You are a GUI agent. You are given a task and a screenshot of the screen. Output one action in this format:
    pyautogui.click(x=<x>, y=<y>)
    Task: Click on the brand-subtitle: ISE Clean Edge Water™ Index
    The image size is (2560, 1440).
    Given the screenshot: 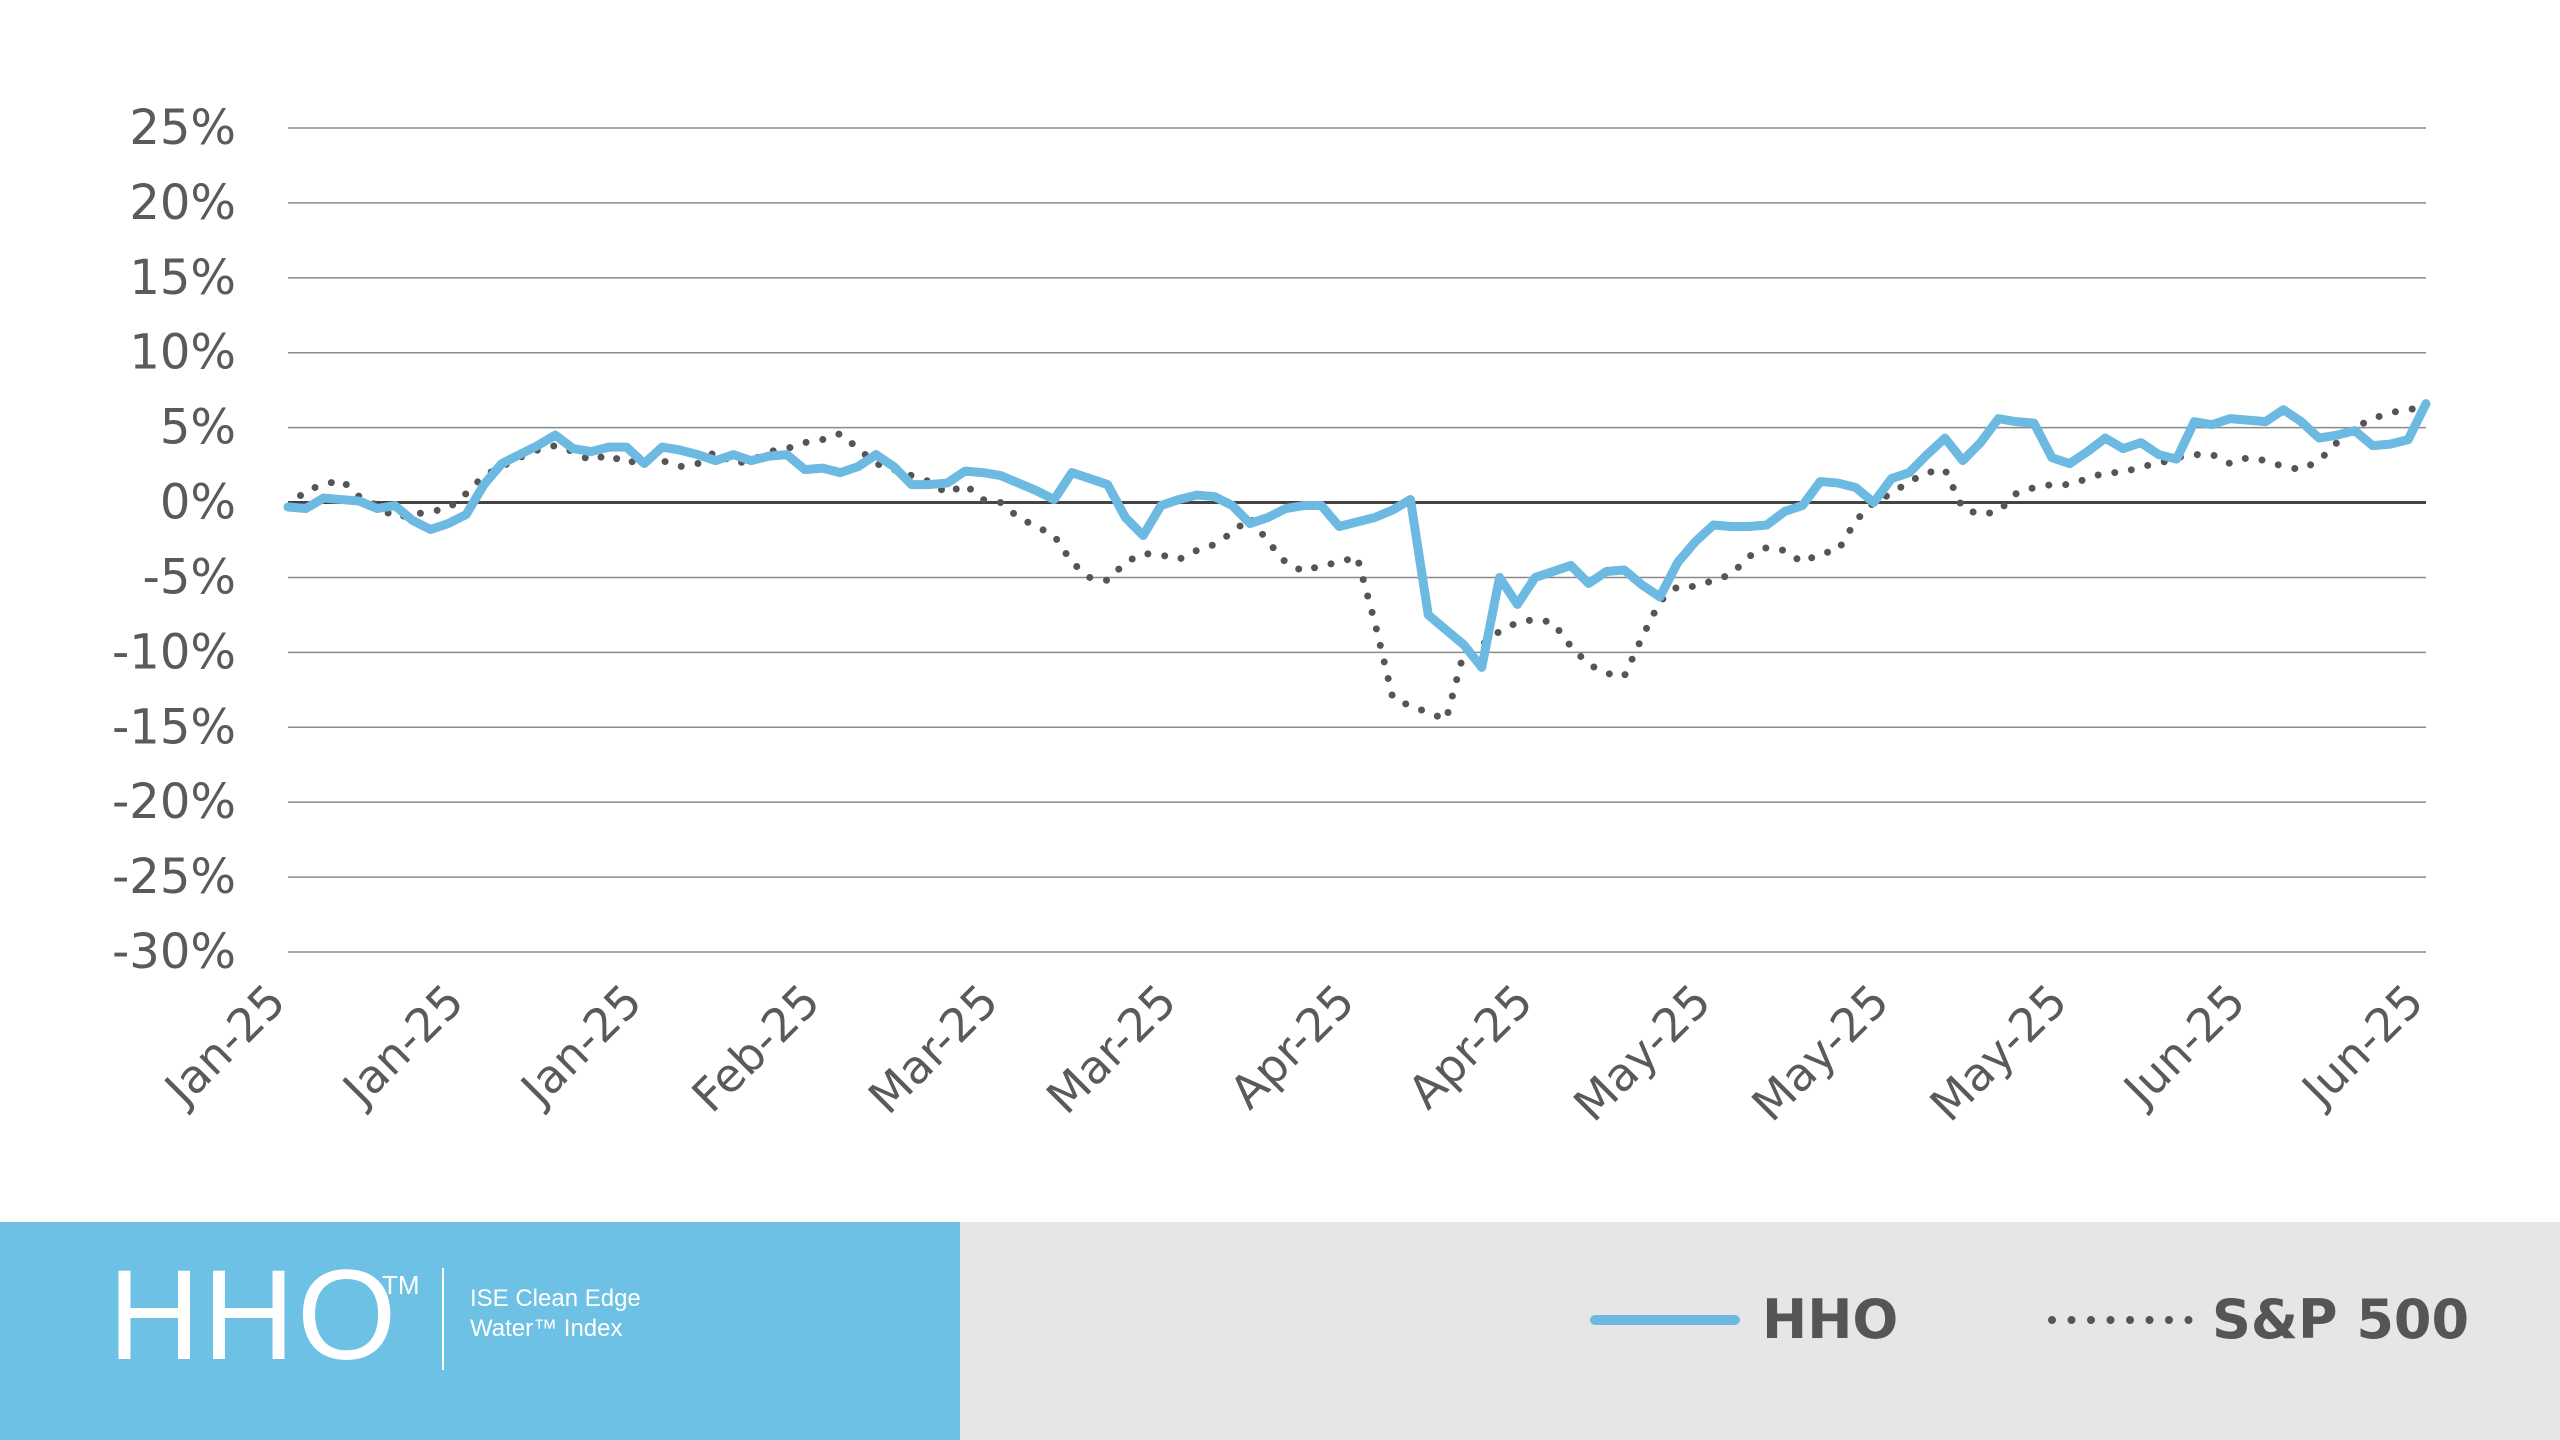 What is the action you would take?
    pyautogui.click(x=555, y=1313)
    